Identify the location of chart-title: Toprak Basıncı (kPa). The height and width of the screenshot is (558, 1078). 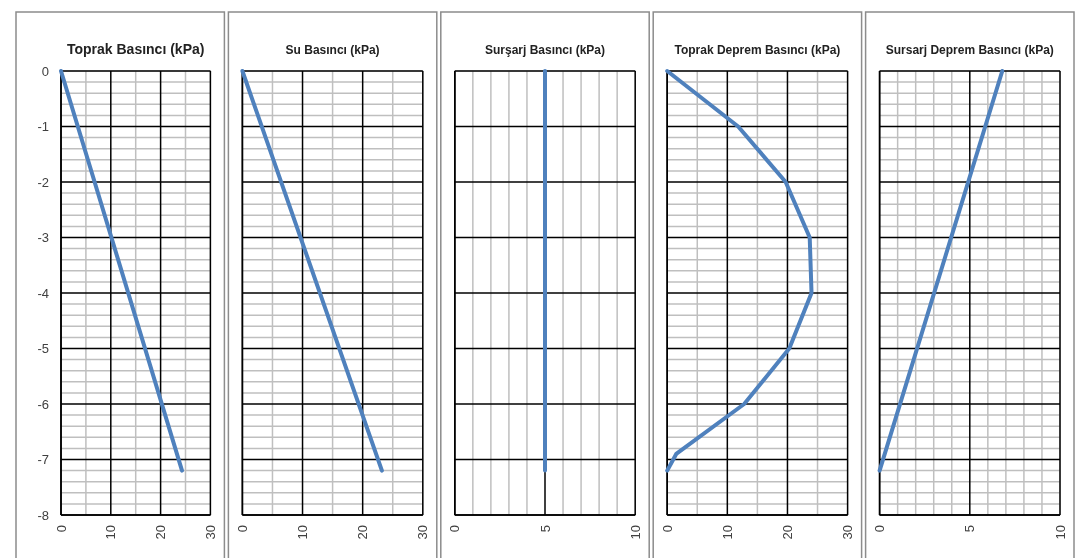
(135, 49).